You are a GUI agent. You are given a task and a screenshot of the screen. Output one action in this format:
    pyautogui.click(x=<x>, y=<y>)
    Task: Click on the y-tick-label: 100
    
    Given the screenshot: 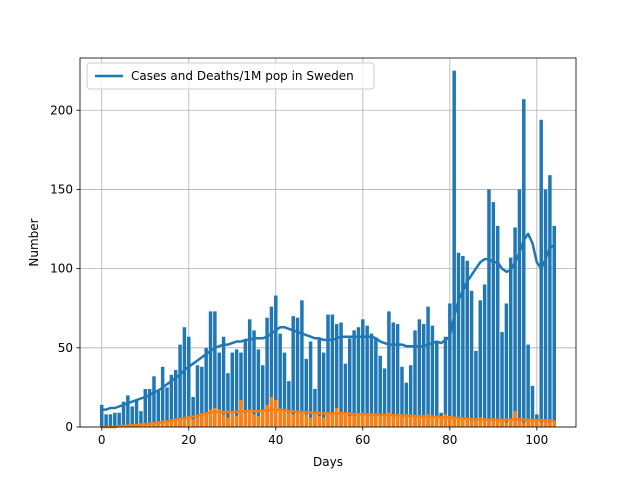 What is the action you would take?
    pyautogui.click(x=61, y=269)
    